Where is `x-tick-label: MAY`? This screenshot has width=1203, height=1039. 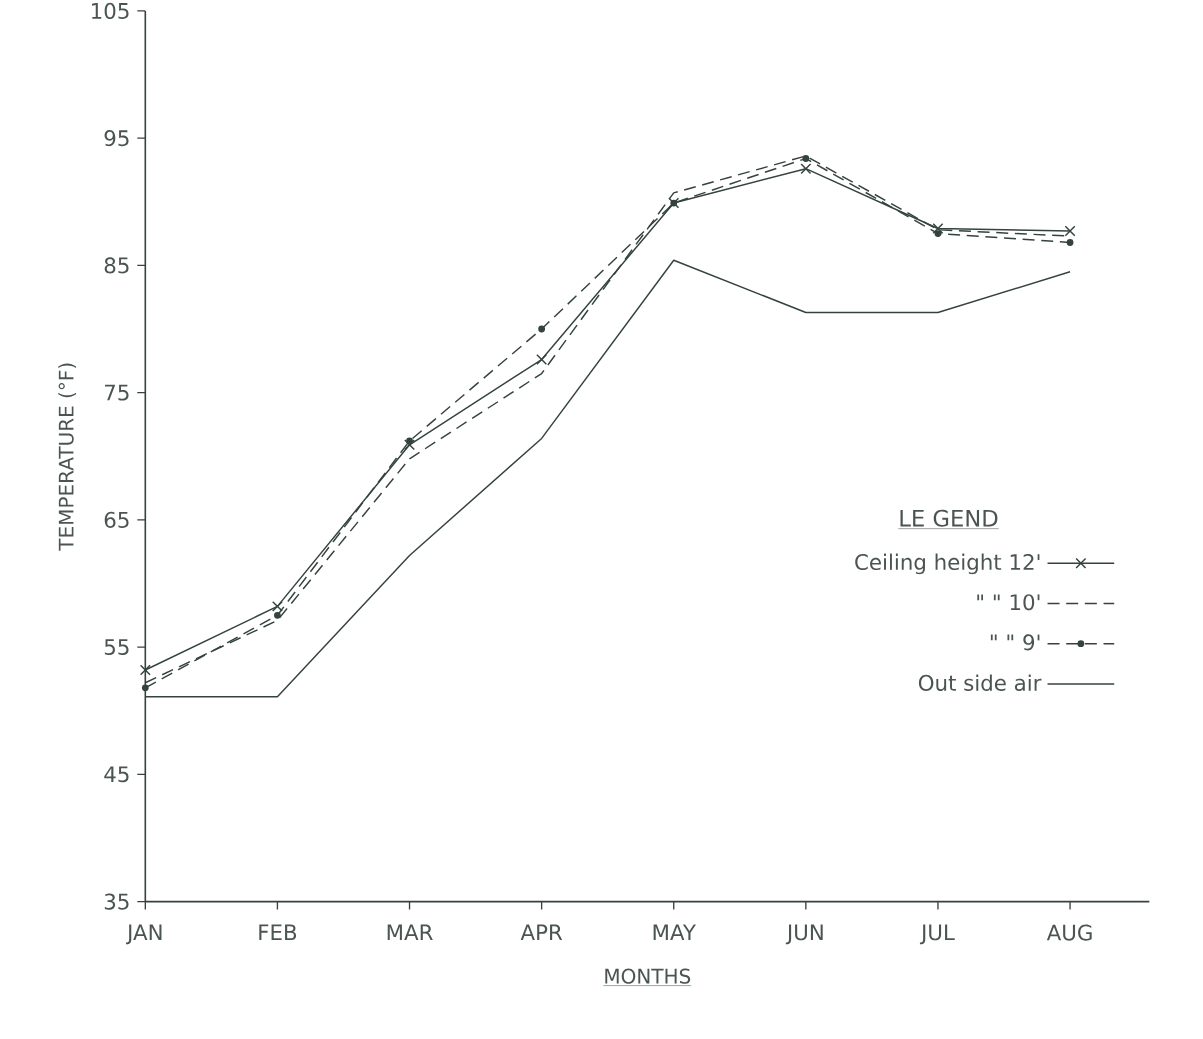
x-tick-label: MAY is located at coordinates (674, 932).